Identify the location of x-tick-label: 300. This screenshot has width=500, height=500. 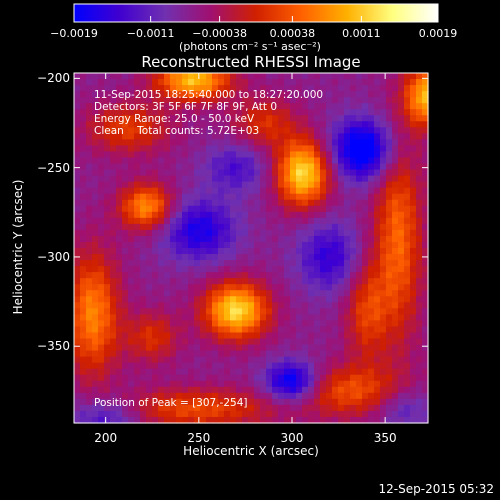
(292, 438).